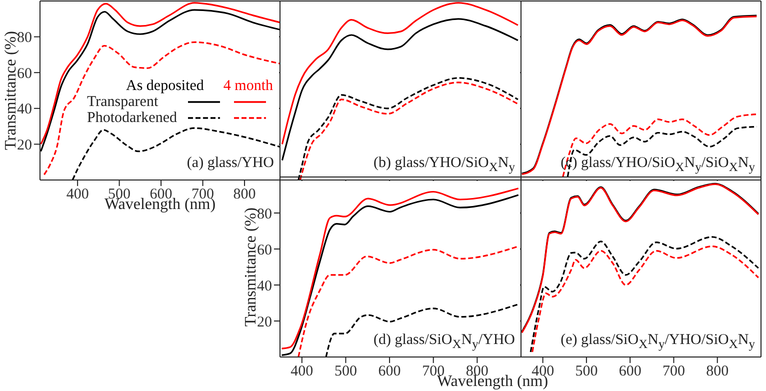 The width and height of the screenshot is (766, 391). What do you see at coordinates (248, 86) in the screenshot?
I see `annotation: 4 month` at bounding box center [248, 86].